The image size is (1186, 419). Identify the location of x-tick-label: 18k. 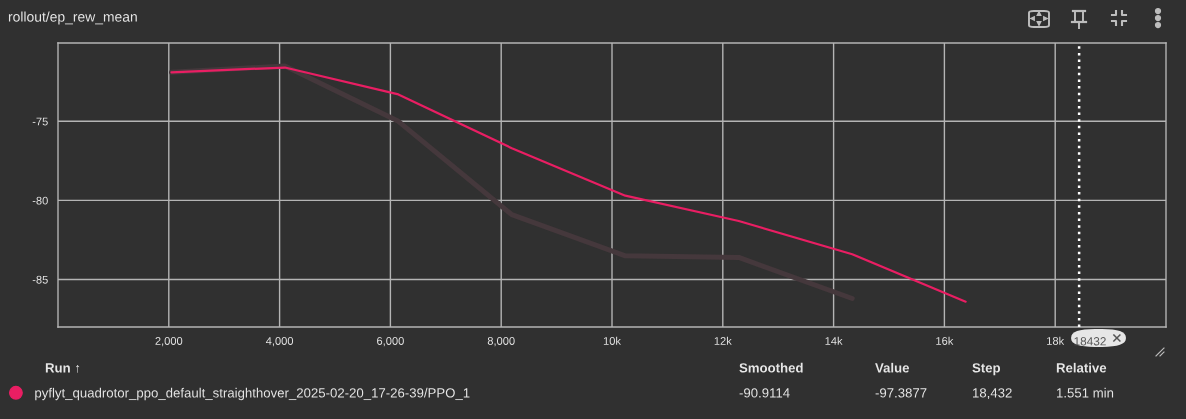
(1056, 340).